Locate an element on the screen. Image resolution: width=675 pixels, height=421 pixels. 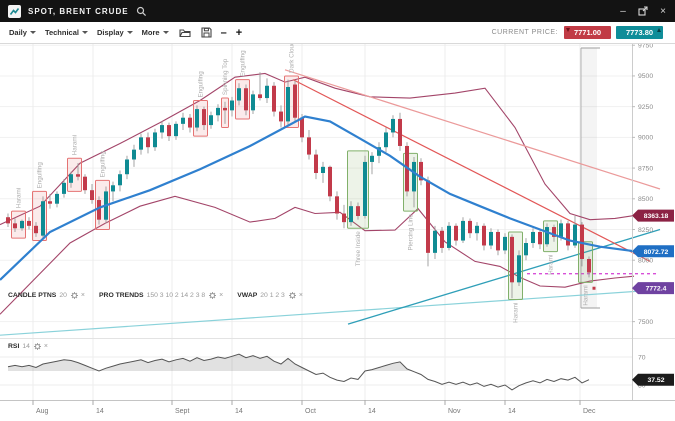
price-badges: 8363.18 8072.72 7772.4 37.52 is located at coordinates (653, 297).